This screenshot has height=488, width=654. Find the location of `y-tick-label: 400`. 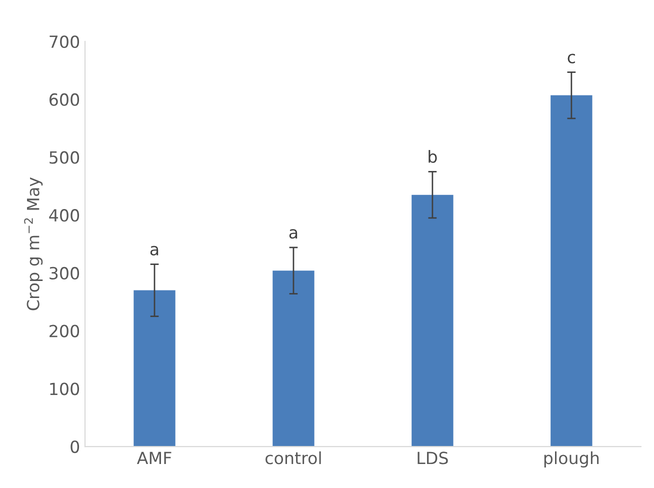

y-tick-label: 400 is located at coordinates (64, 215).